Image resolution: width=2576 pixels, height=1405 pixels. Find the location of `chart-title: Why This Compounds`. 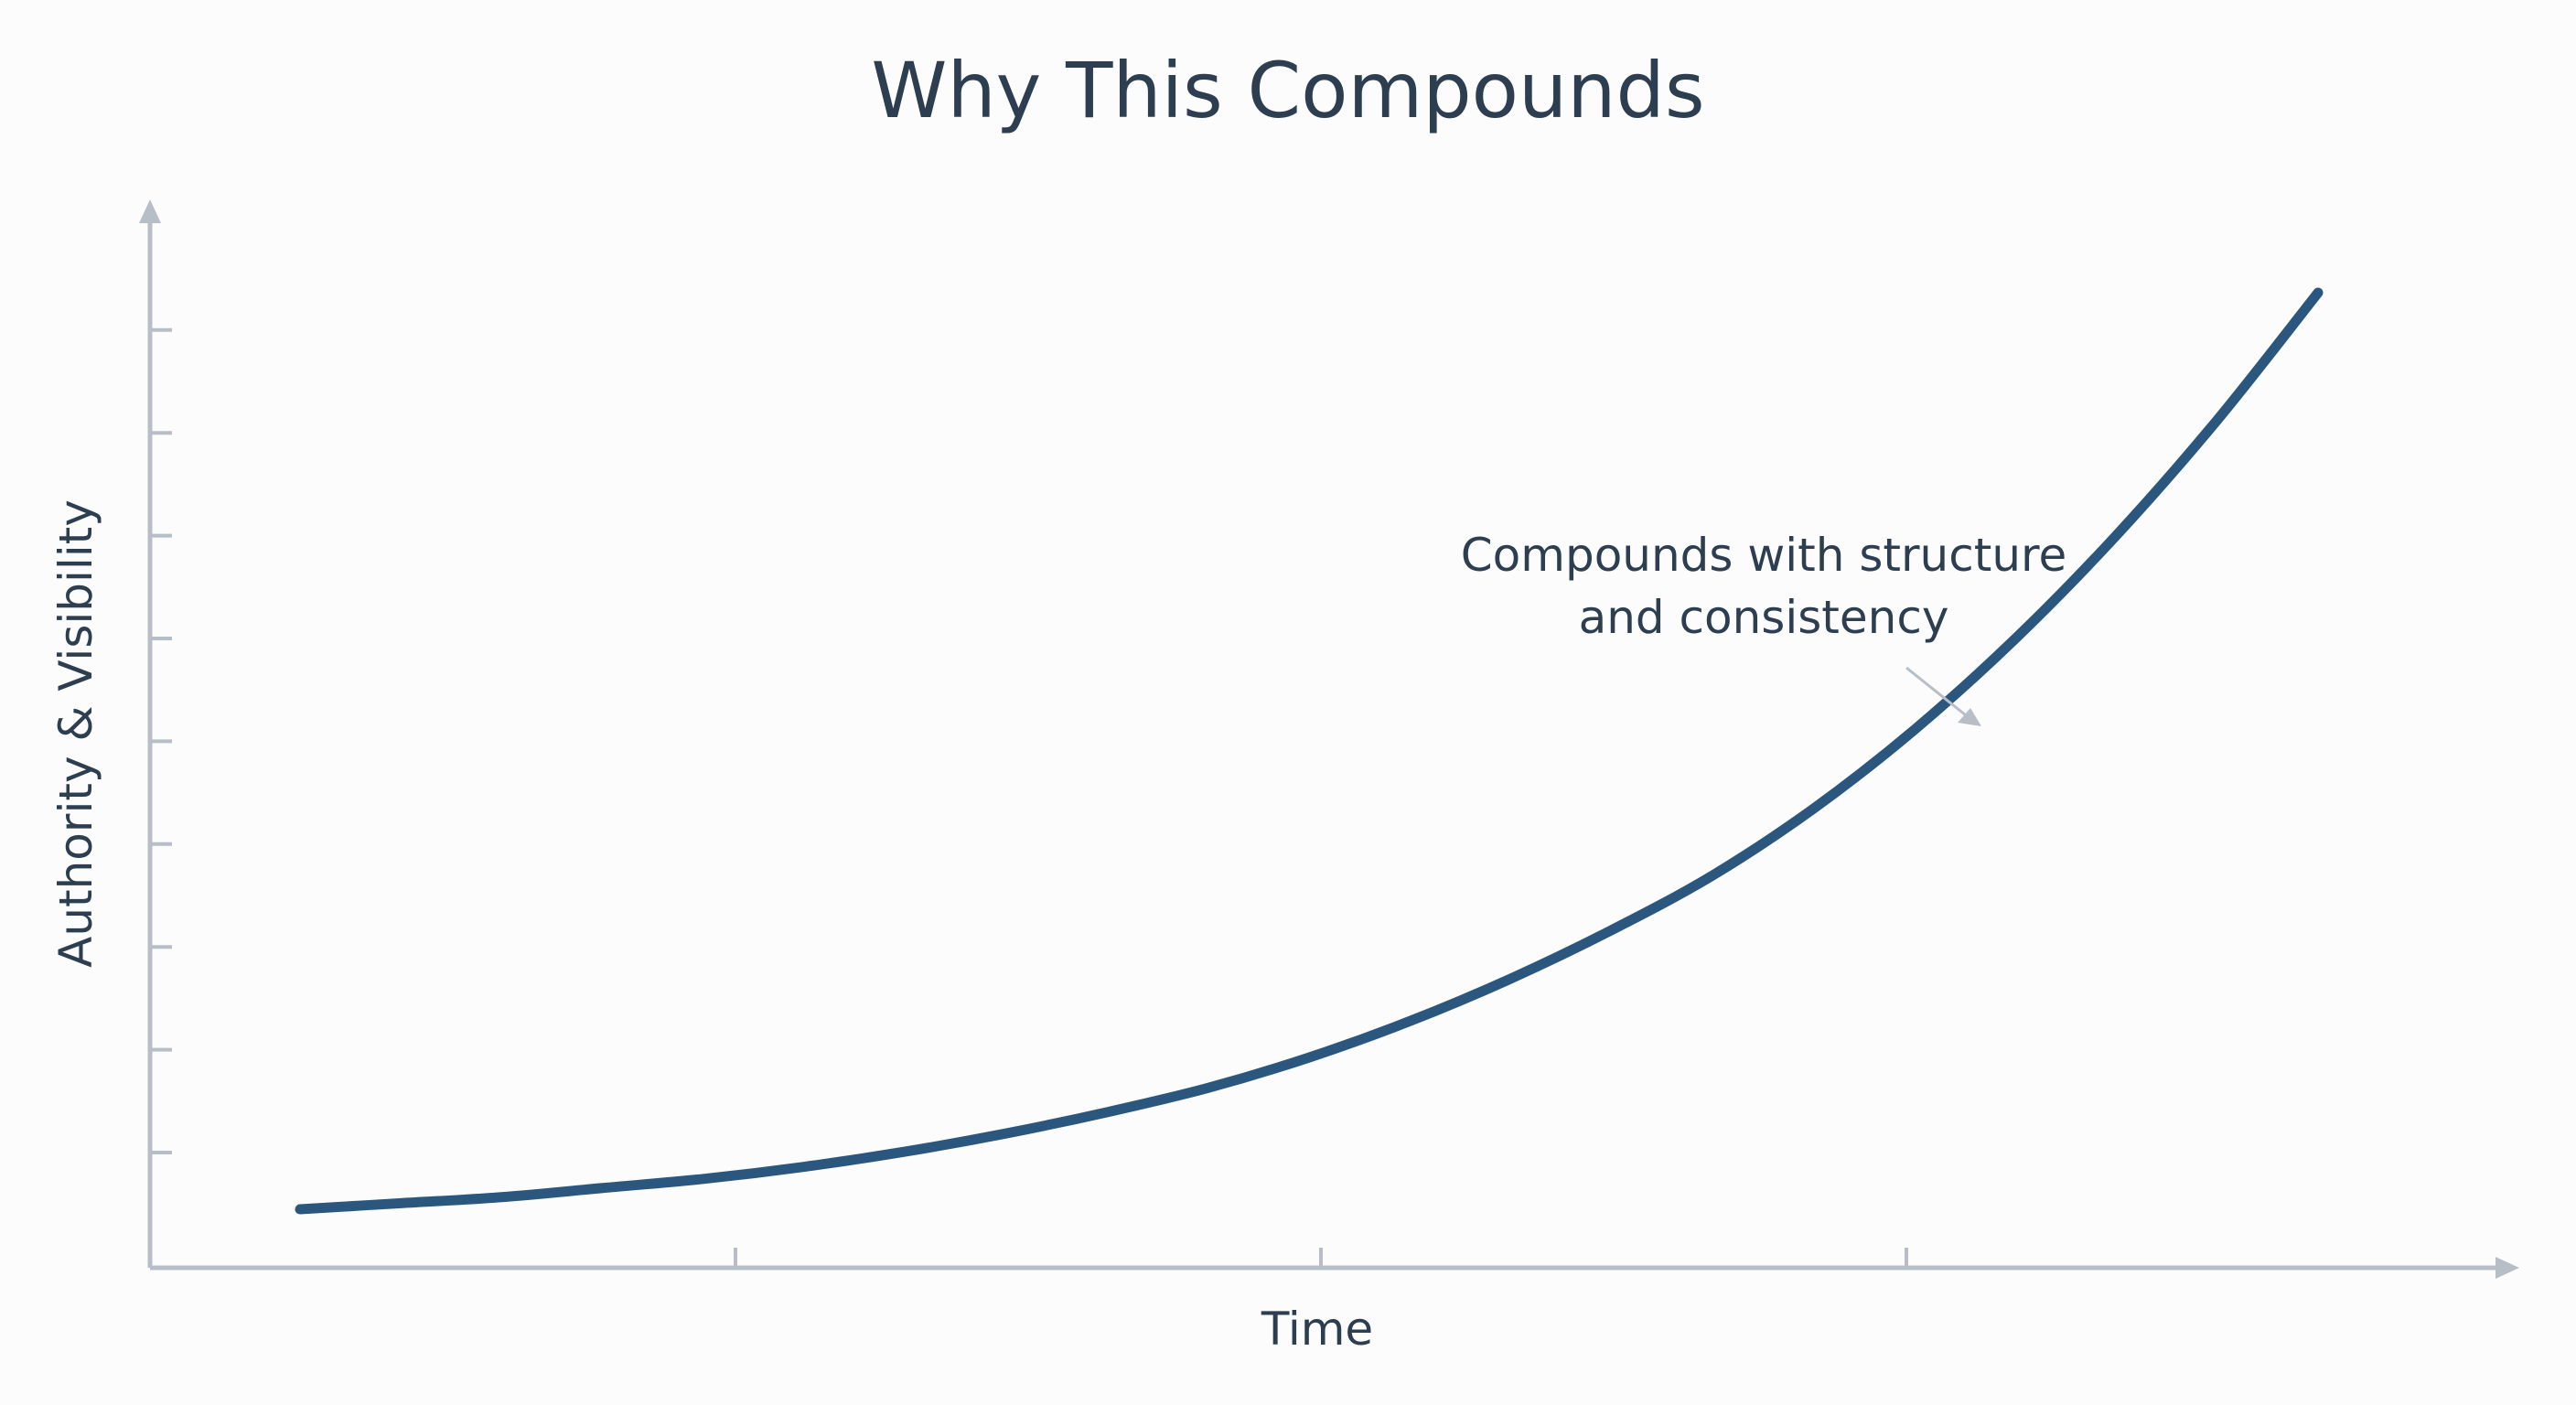

chart-title: Why This Compounds is located at coordinates (1288, 91).